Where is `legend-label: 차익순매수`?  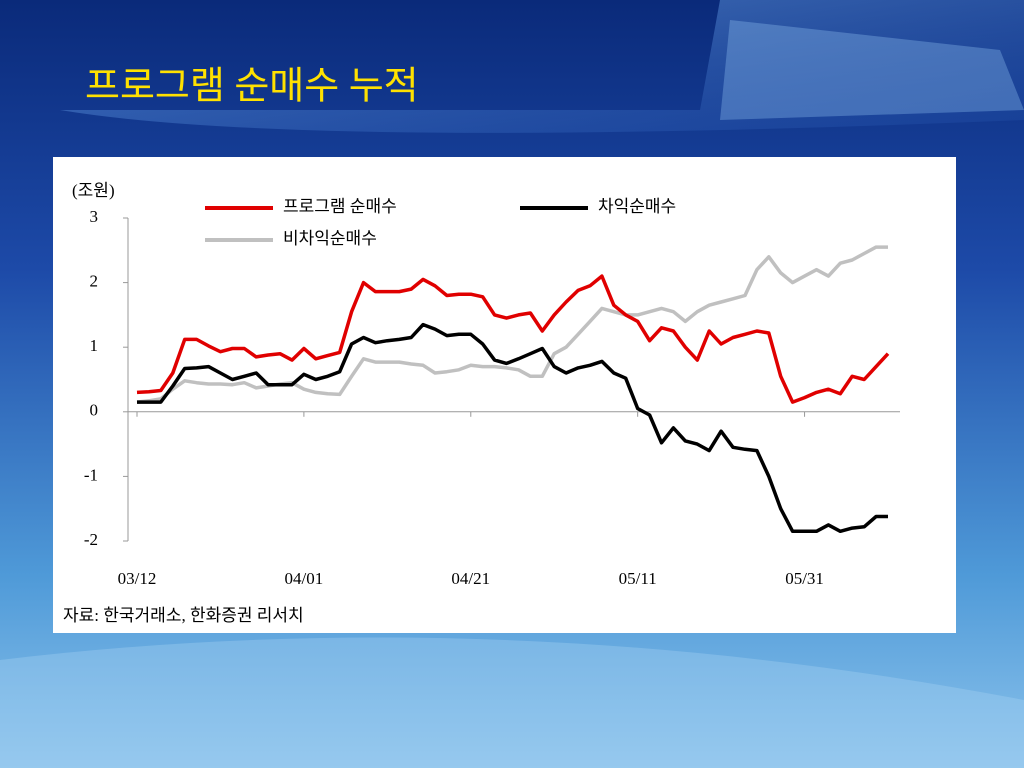 legend-label: 차익순매수 is located at coordinates (637, 206).